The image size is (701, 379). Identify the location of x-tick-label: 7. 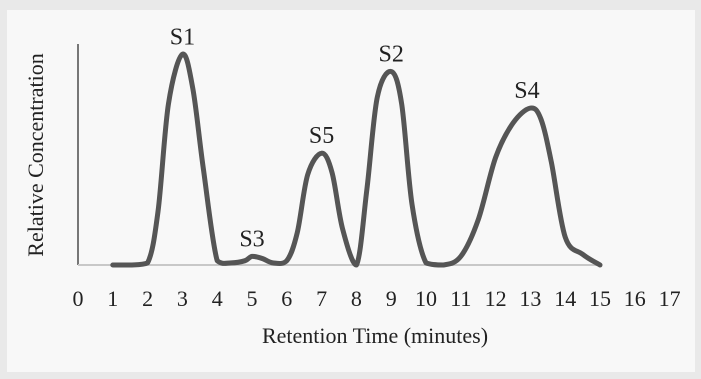
(321, 298).